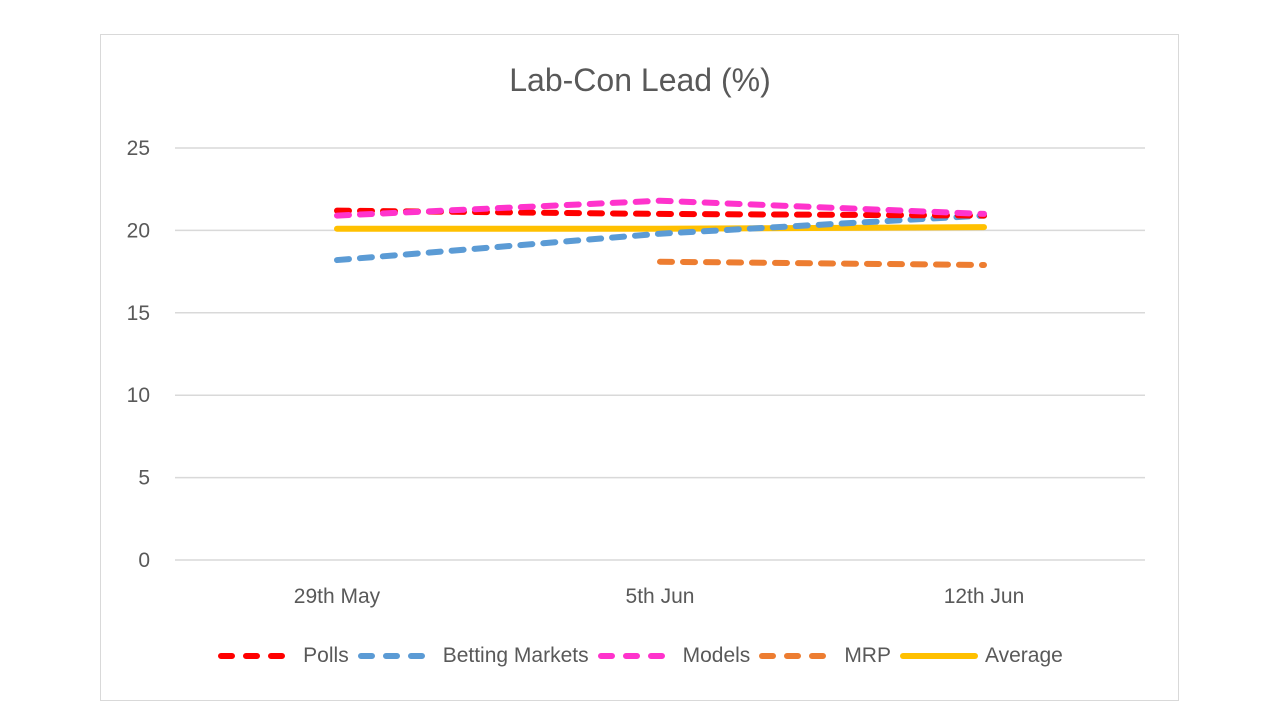 The image size is (1280, 720). What do you see at coordinates (640, 80) in the screenshot?
I see `chart-title: Lab-Con Lead (%)` at bounding box center [640, 80].